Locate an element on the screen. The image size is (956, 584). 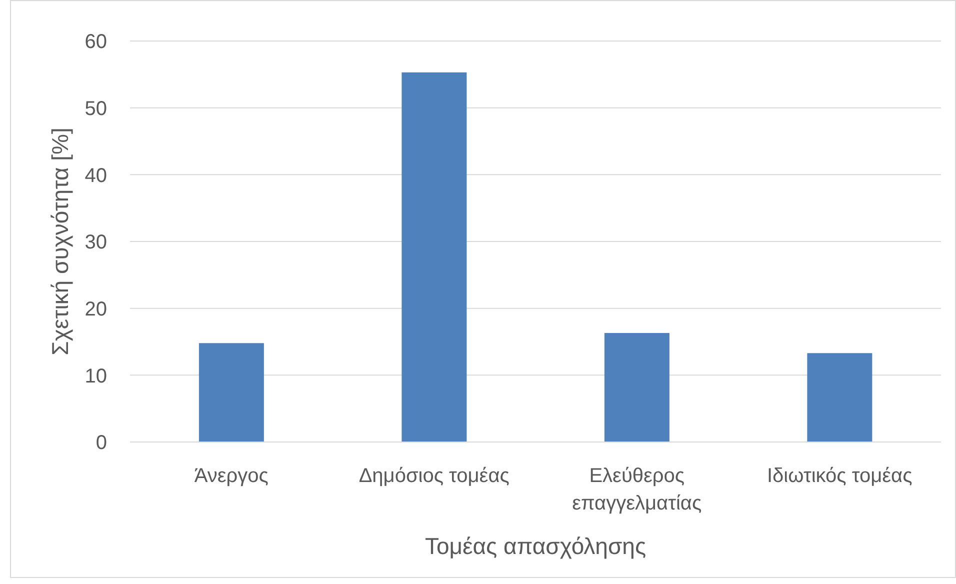
x-tick-label: Ιδιωτικός τομέας is located at coordinates (839, 476).